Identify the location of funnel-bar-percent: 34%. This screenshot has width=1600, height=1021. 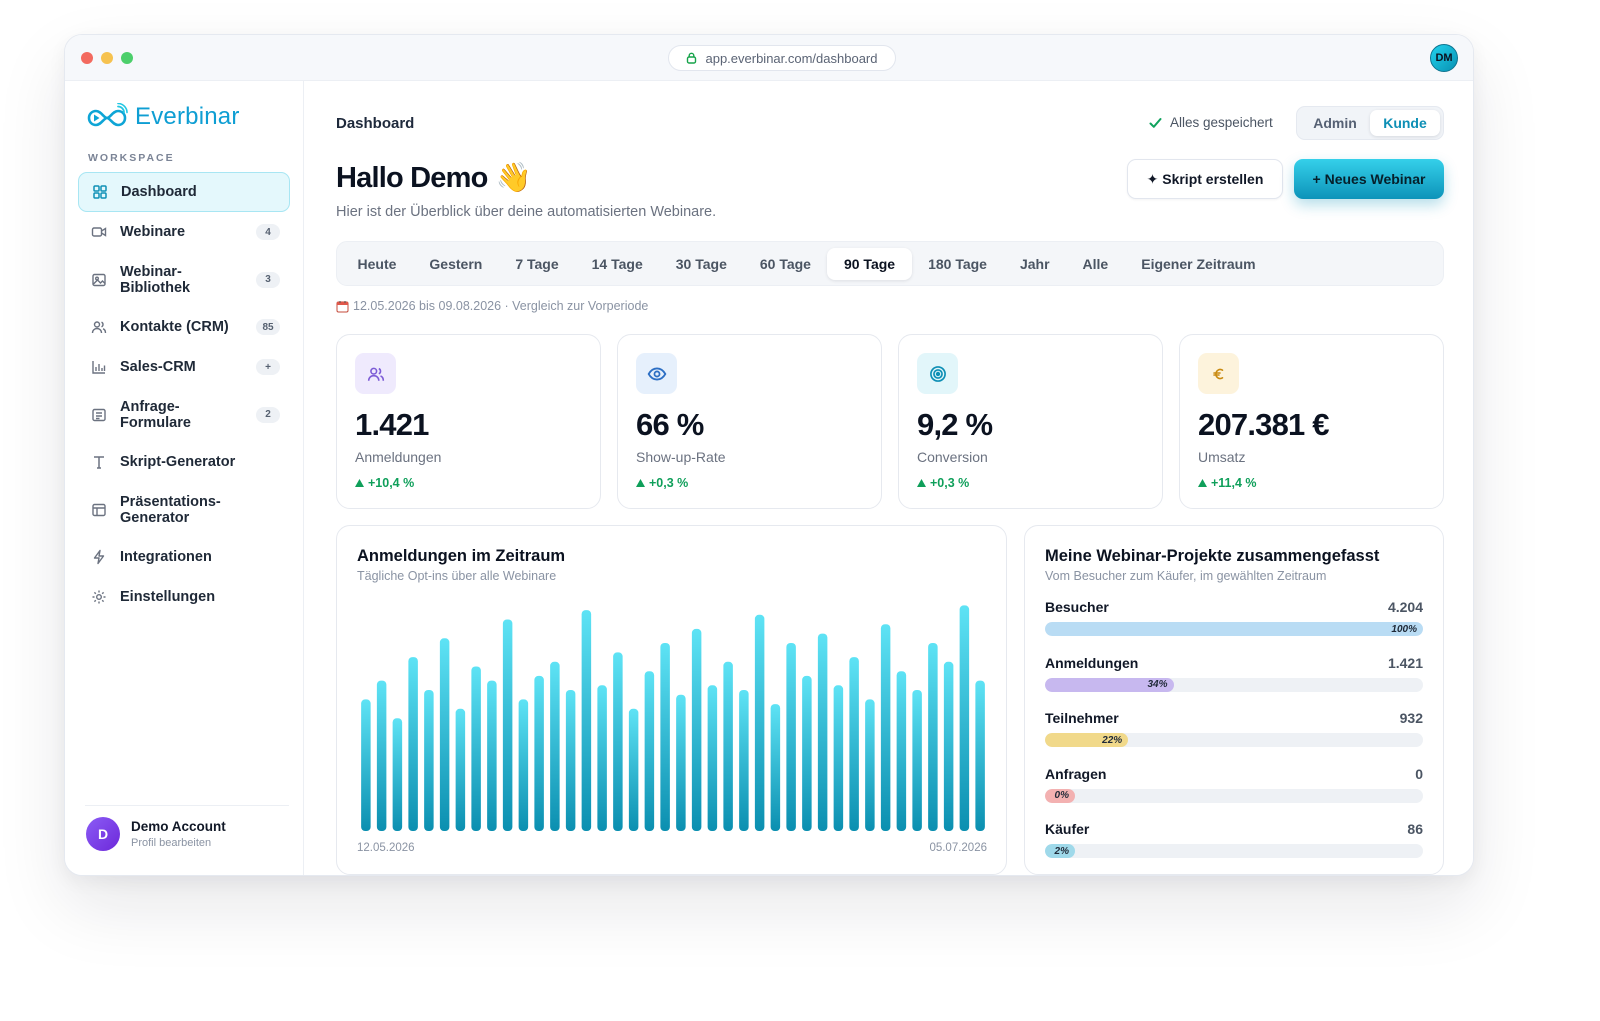
(1157, 684).